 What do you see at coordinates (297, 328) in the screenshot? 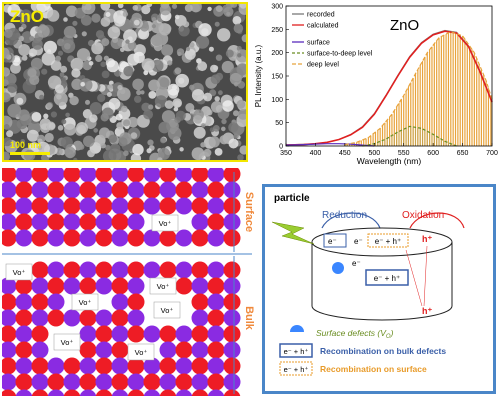
I see `surface-defect-icon` at bounding box center [297, 328].